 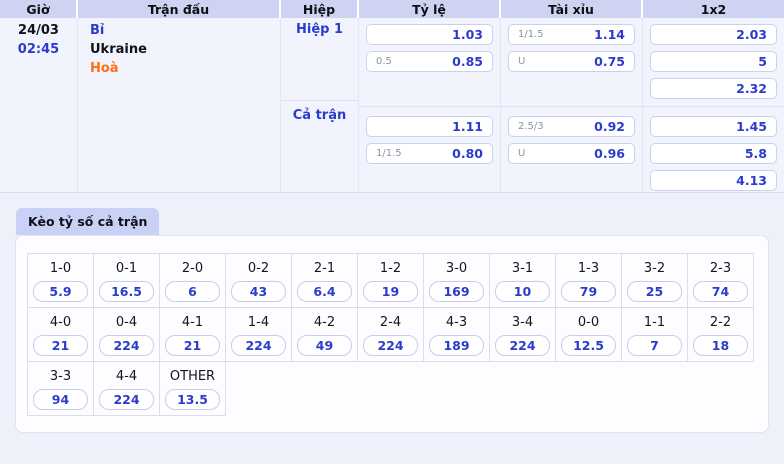 I want to click on score-grid-row: 3-3 94 4-4 224 OTHER 13.5, so click(x=126, y=388).